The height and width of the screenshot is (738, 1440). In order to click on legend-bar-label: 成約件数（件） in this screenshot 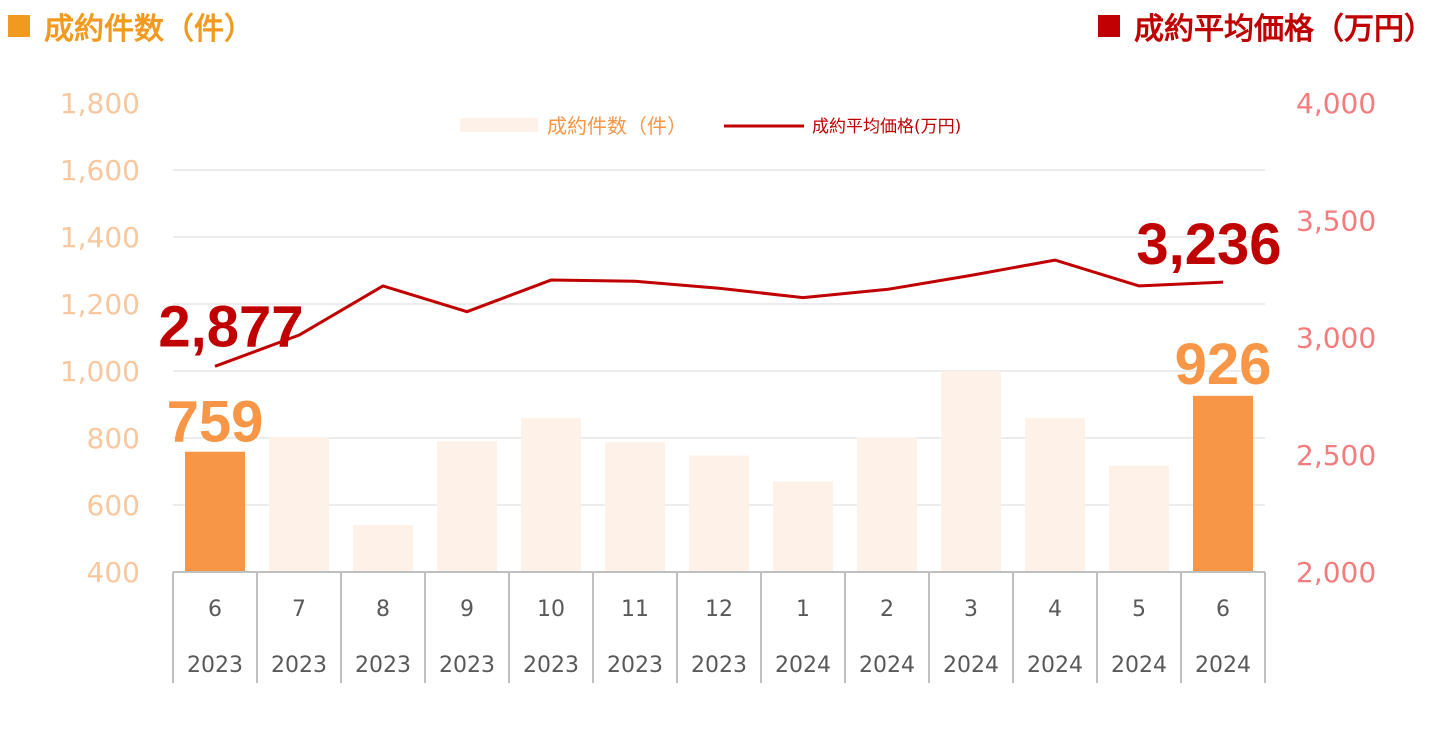, I will do `click(617, 126)`.